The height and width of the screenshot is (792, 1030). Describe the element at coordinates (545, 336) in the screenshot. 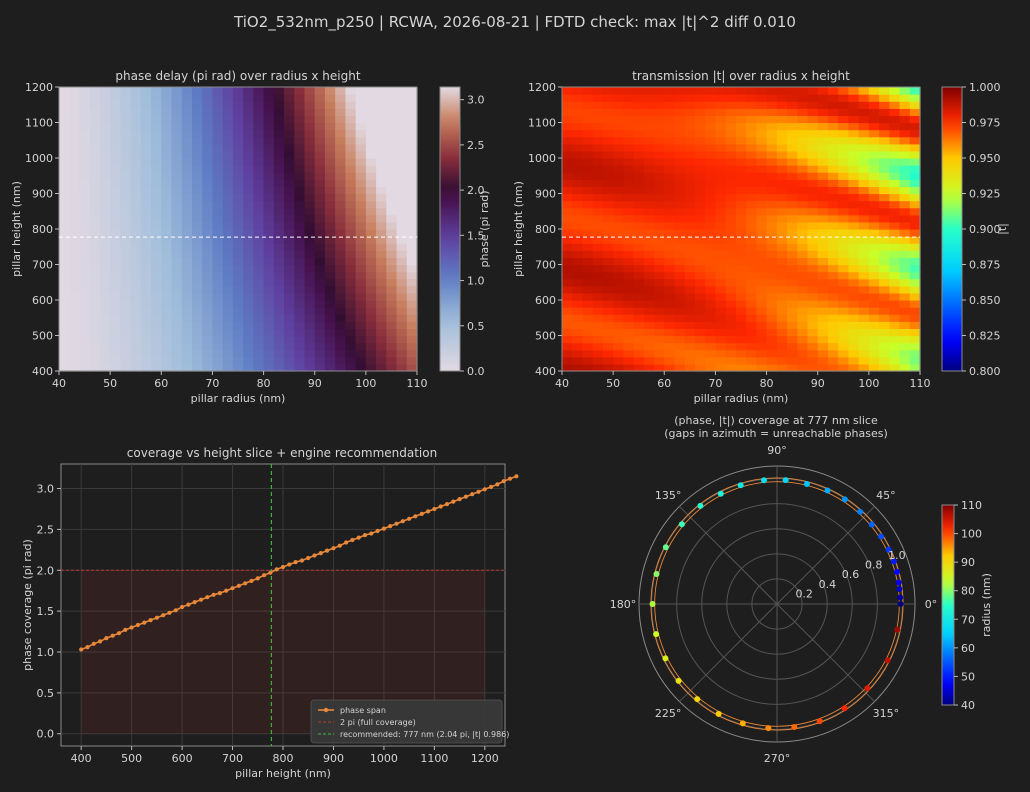

I see `y-tick-label: 500` at that location.